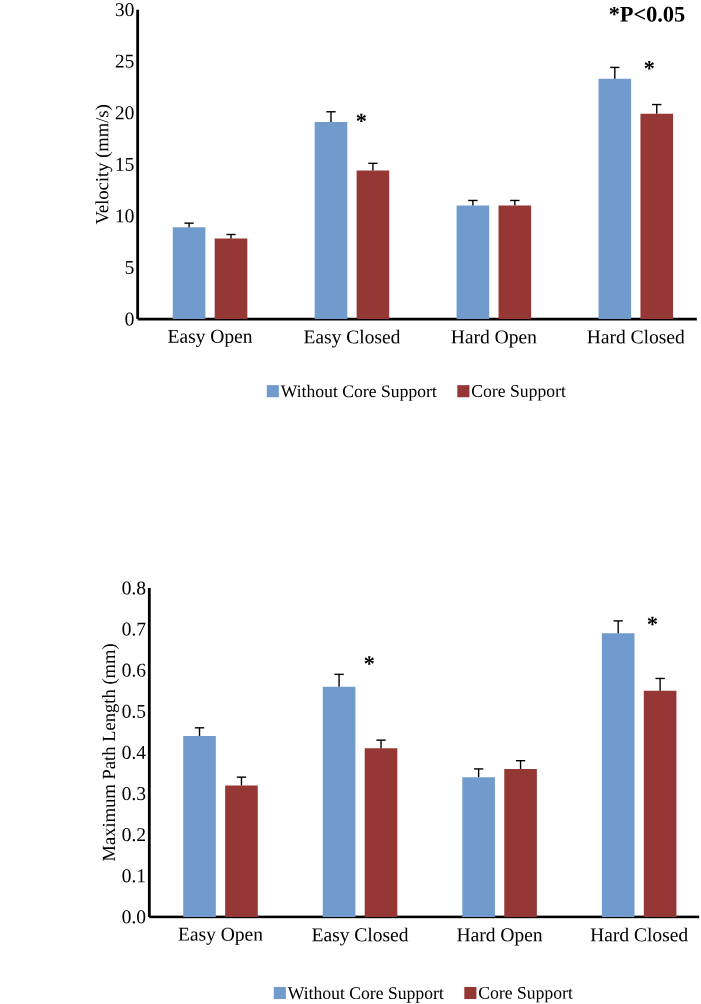 This screenshot has width=701, height=1004. I want to click on y-tick-label: 0.4, so click(134, 752).